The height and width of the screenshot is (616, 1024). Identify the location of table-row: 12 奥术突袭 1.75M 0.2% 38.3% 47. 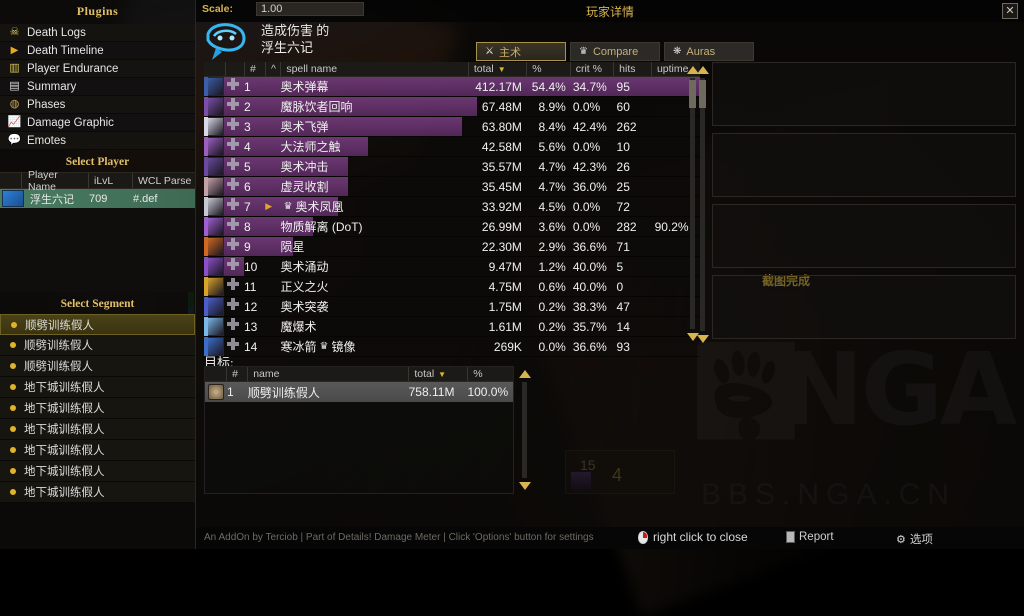
(452, 307).